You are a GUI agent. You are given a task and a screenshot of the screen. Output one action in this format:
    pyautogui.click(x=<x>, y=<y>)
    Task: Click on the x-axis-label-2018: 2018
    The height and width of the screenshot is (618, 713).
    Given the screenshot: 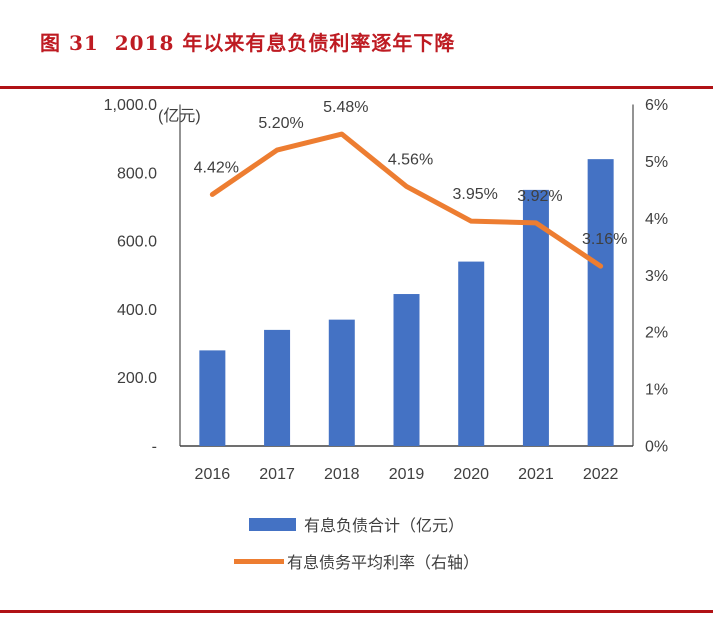 What is the action you would take?
    pyautogui.click(x=342, y=474)
    